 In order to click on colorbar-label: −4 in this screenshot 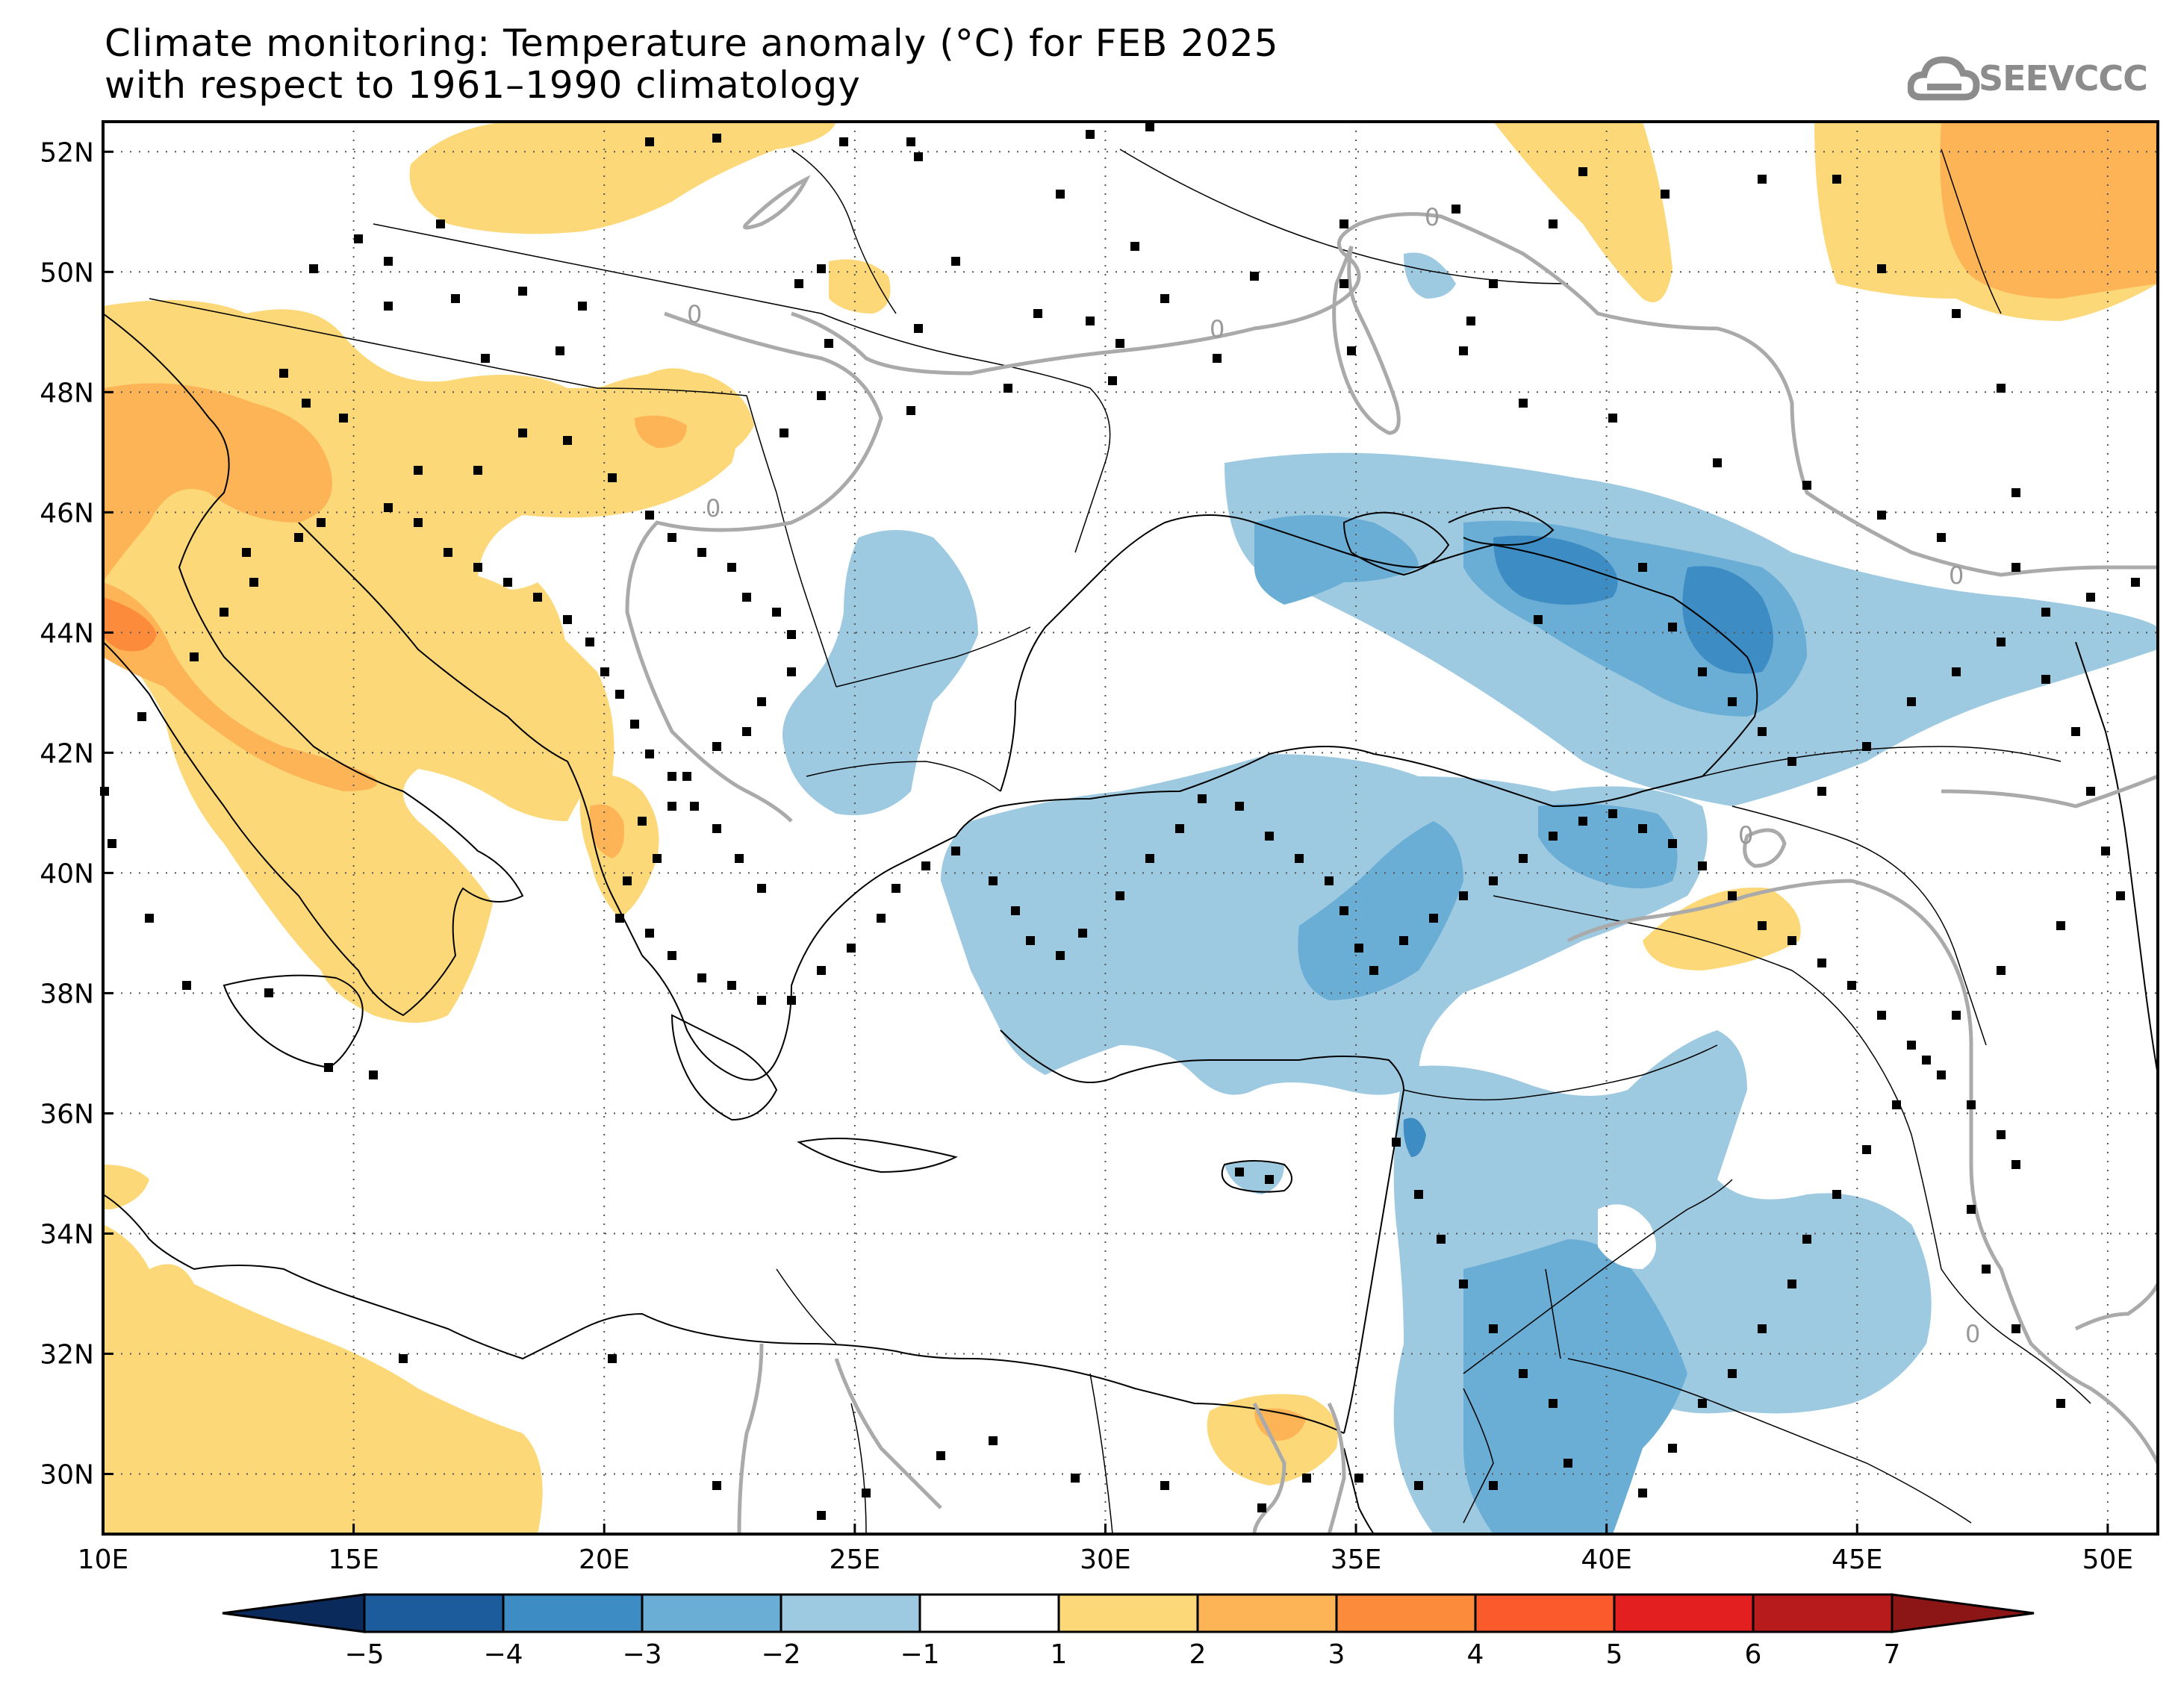, I will do `click(503, 1654)`.